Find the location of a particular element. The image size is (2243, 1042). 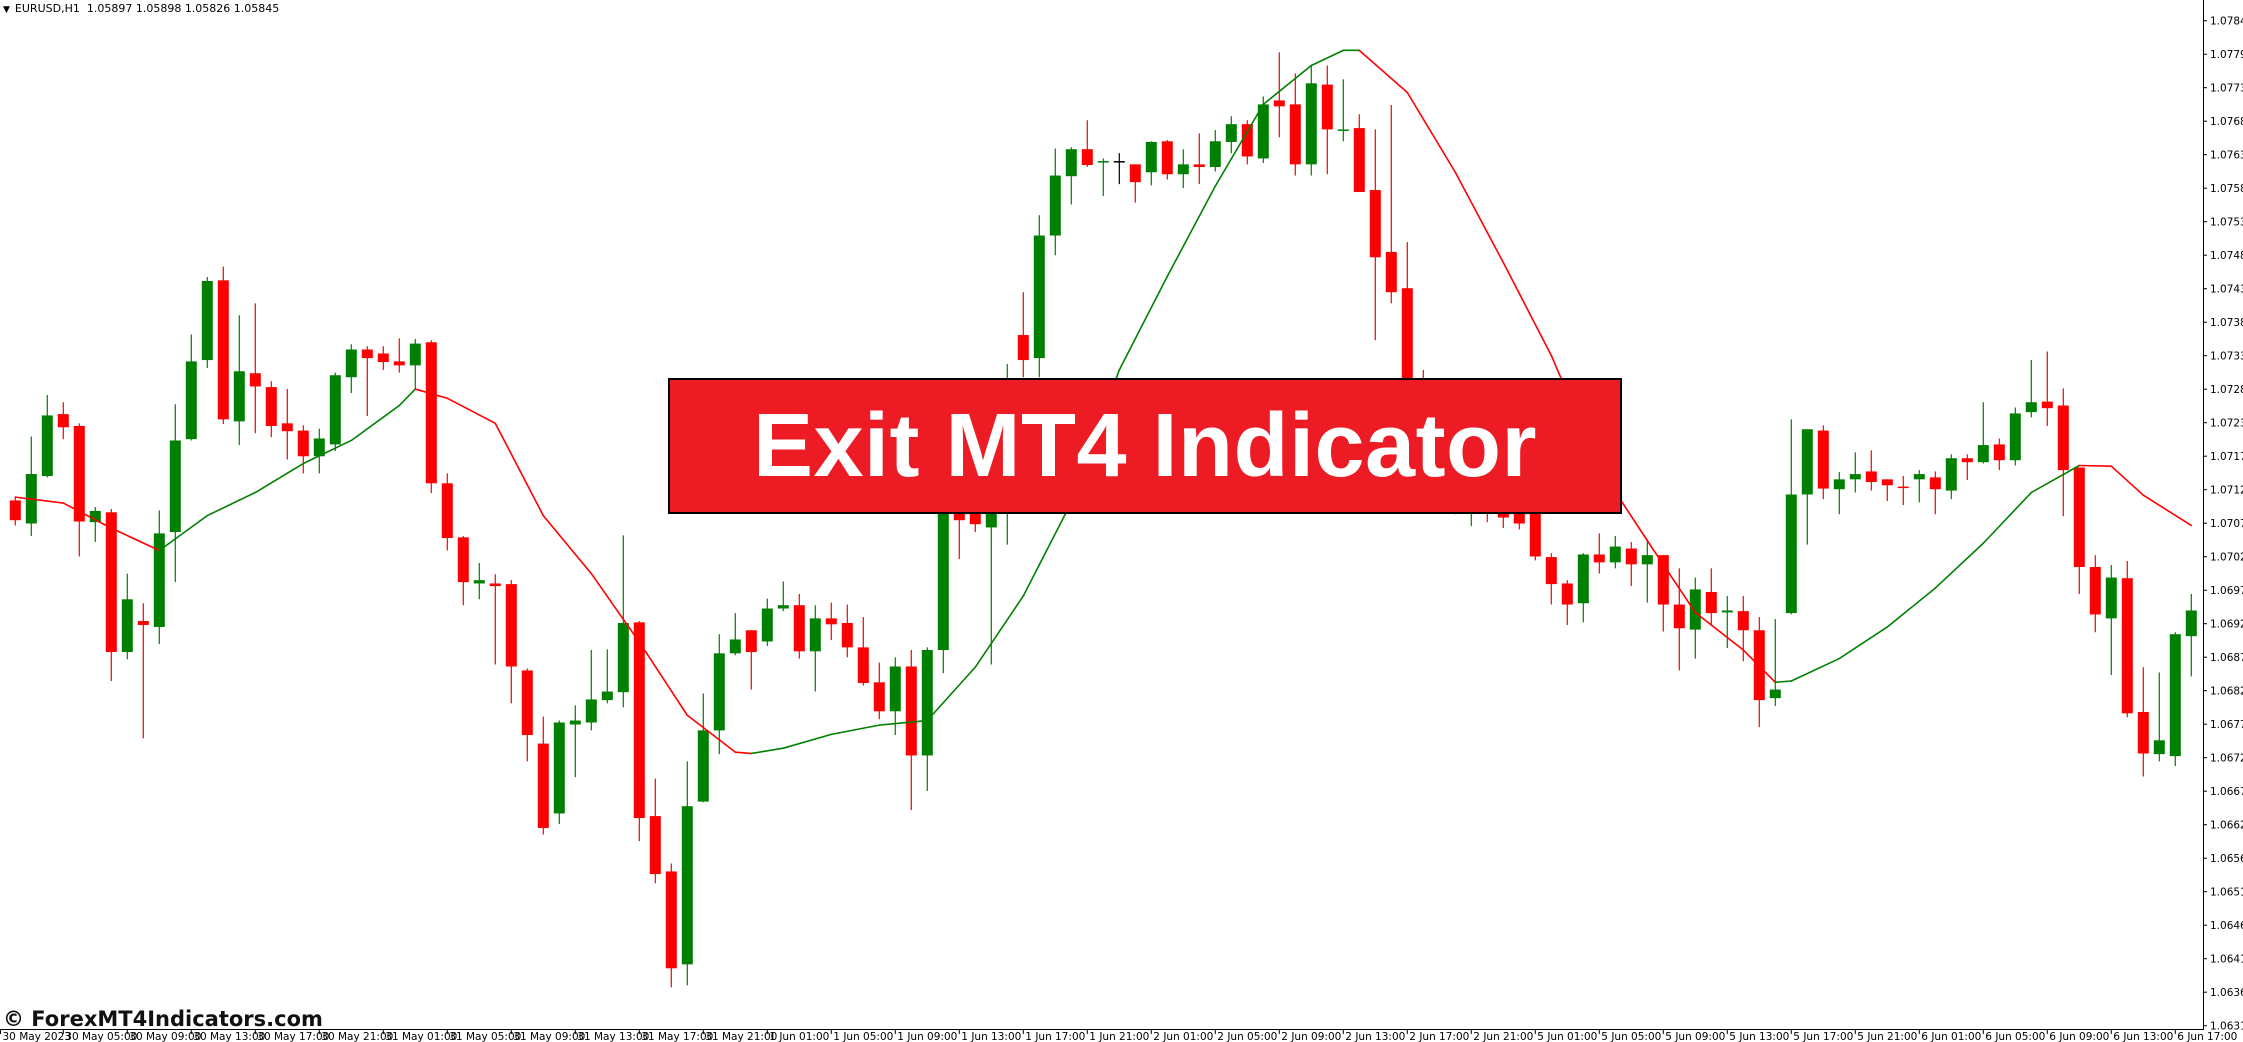

price-tick-label: 1.07125 is located at coordinates (2226, 491).